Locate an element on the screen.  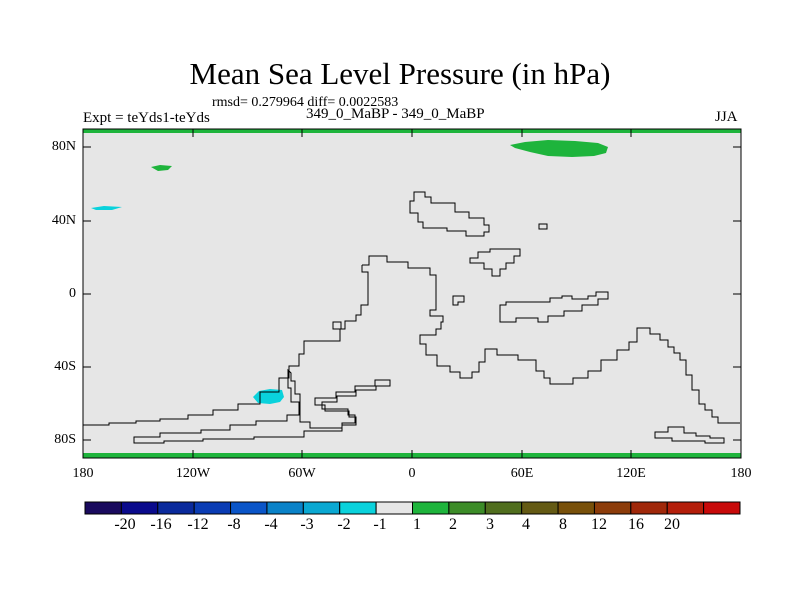
x-tick-label: 120E is located at coordinates (631, 473).